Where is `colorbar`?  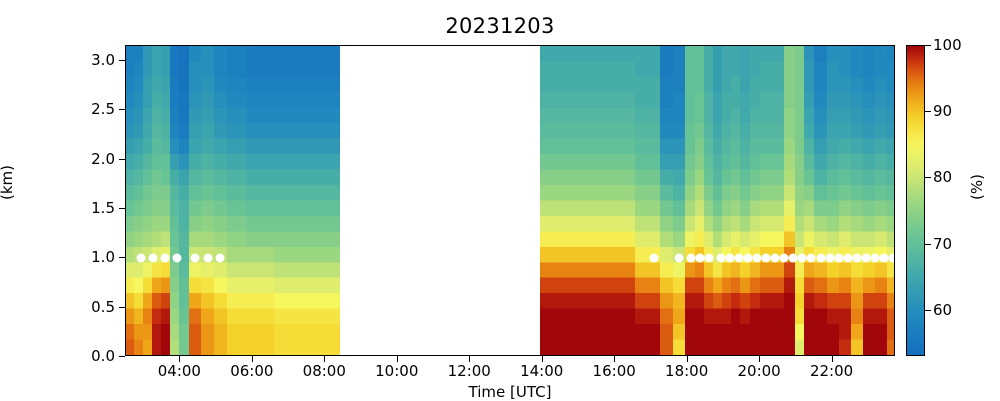 colorbar is located at coordinates (915, 200).